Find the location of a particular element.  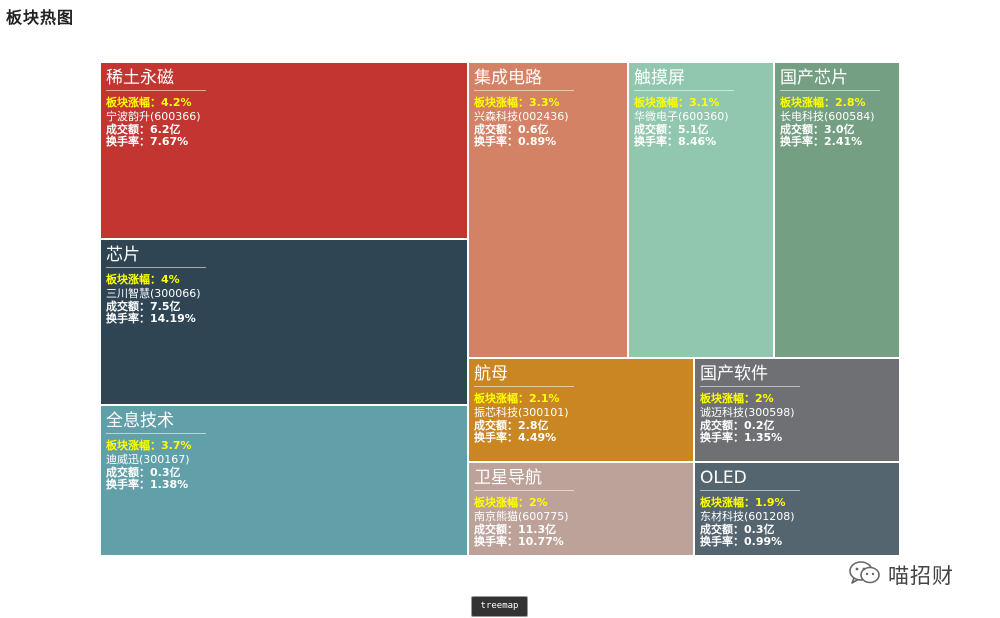

page-title: 板块热图 is located at coordinates (40, 17).